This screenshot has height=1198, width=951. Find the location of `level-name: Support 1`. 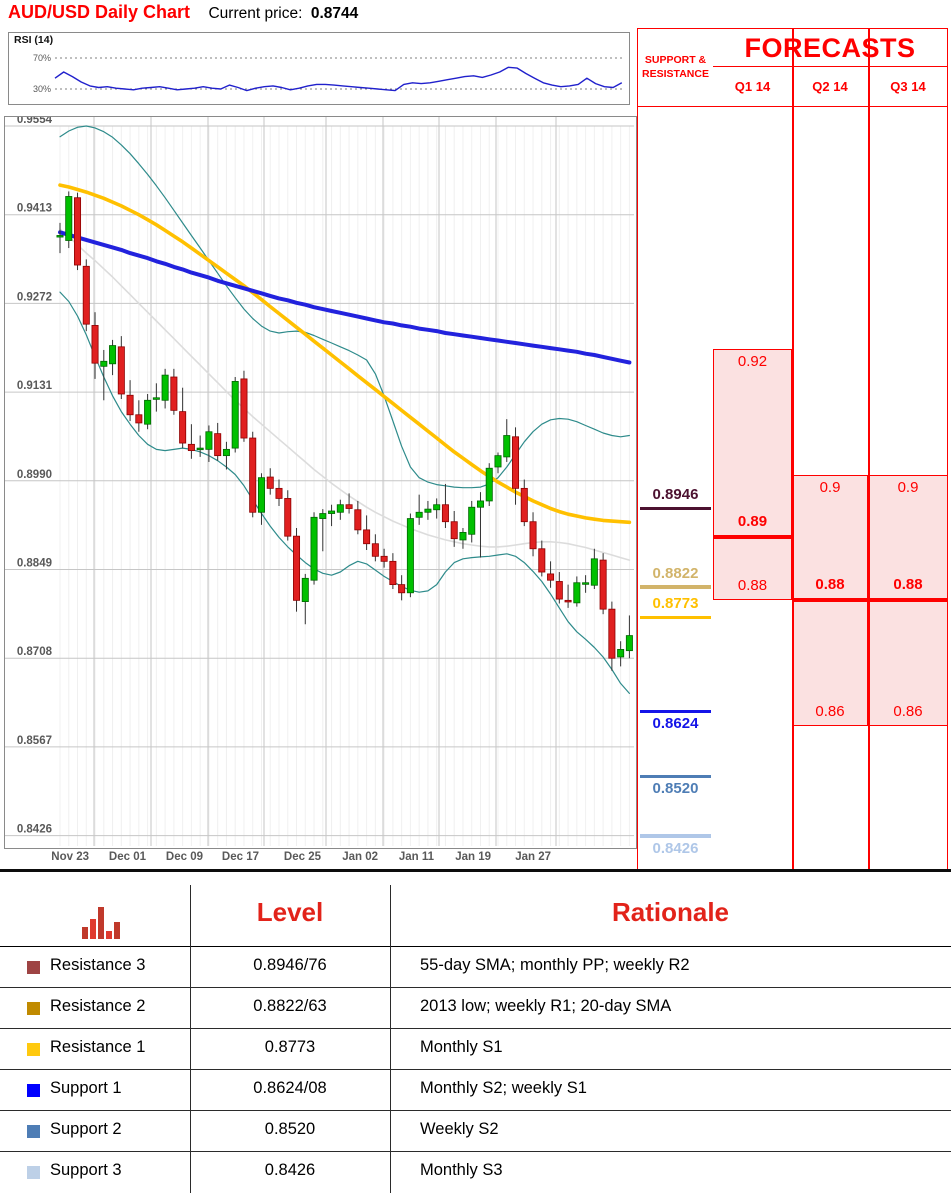

level-name: Support 1 is located at coordinates (86, 1088).